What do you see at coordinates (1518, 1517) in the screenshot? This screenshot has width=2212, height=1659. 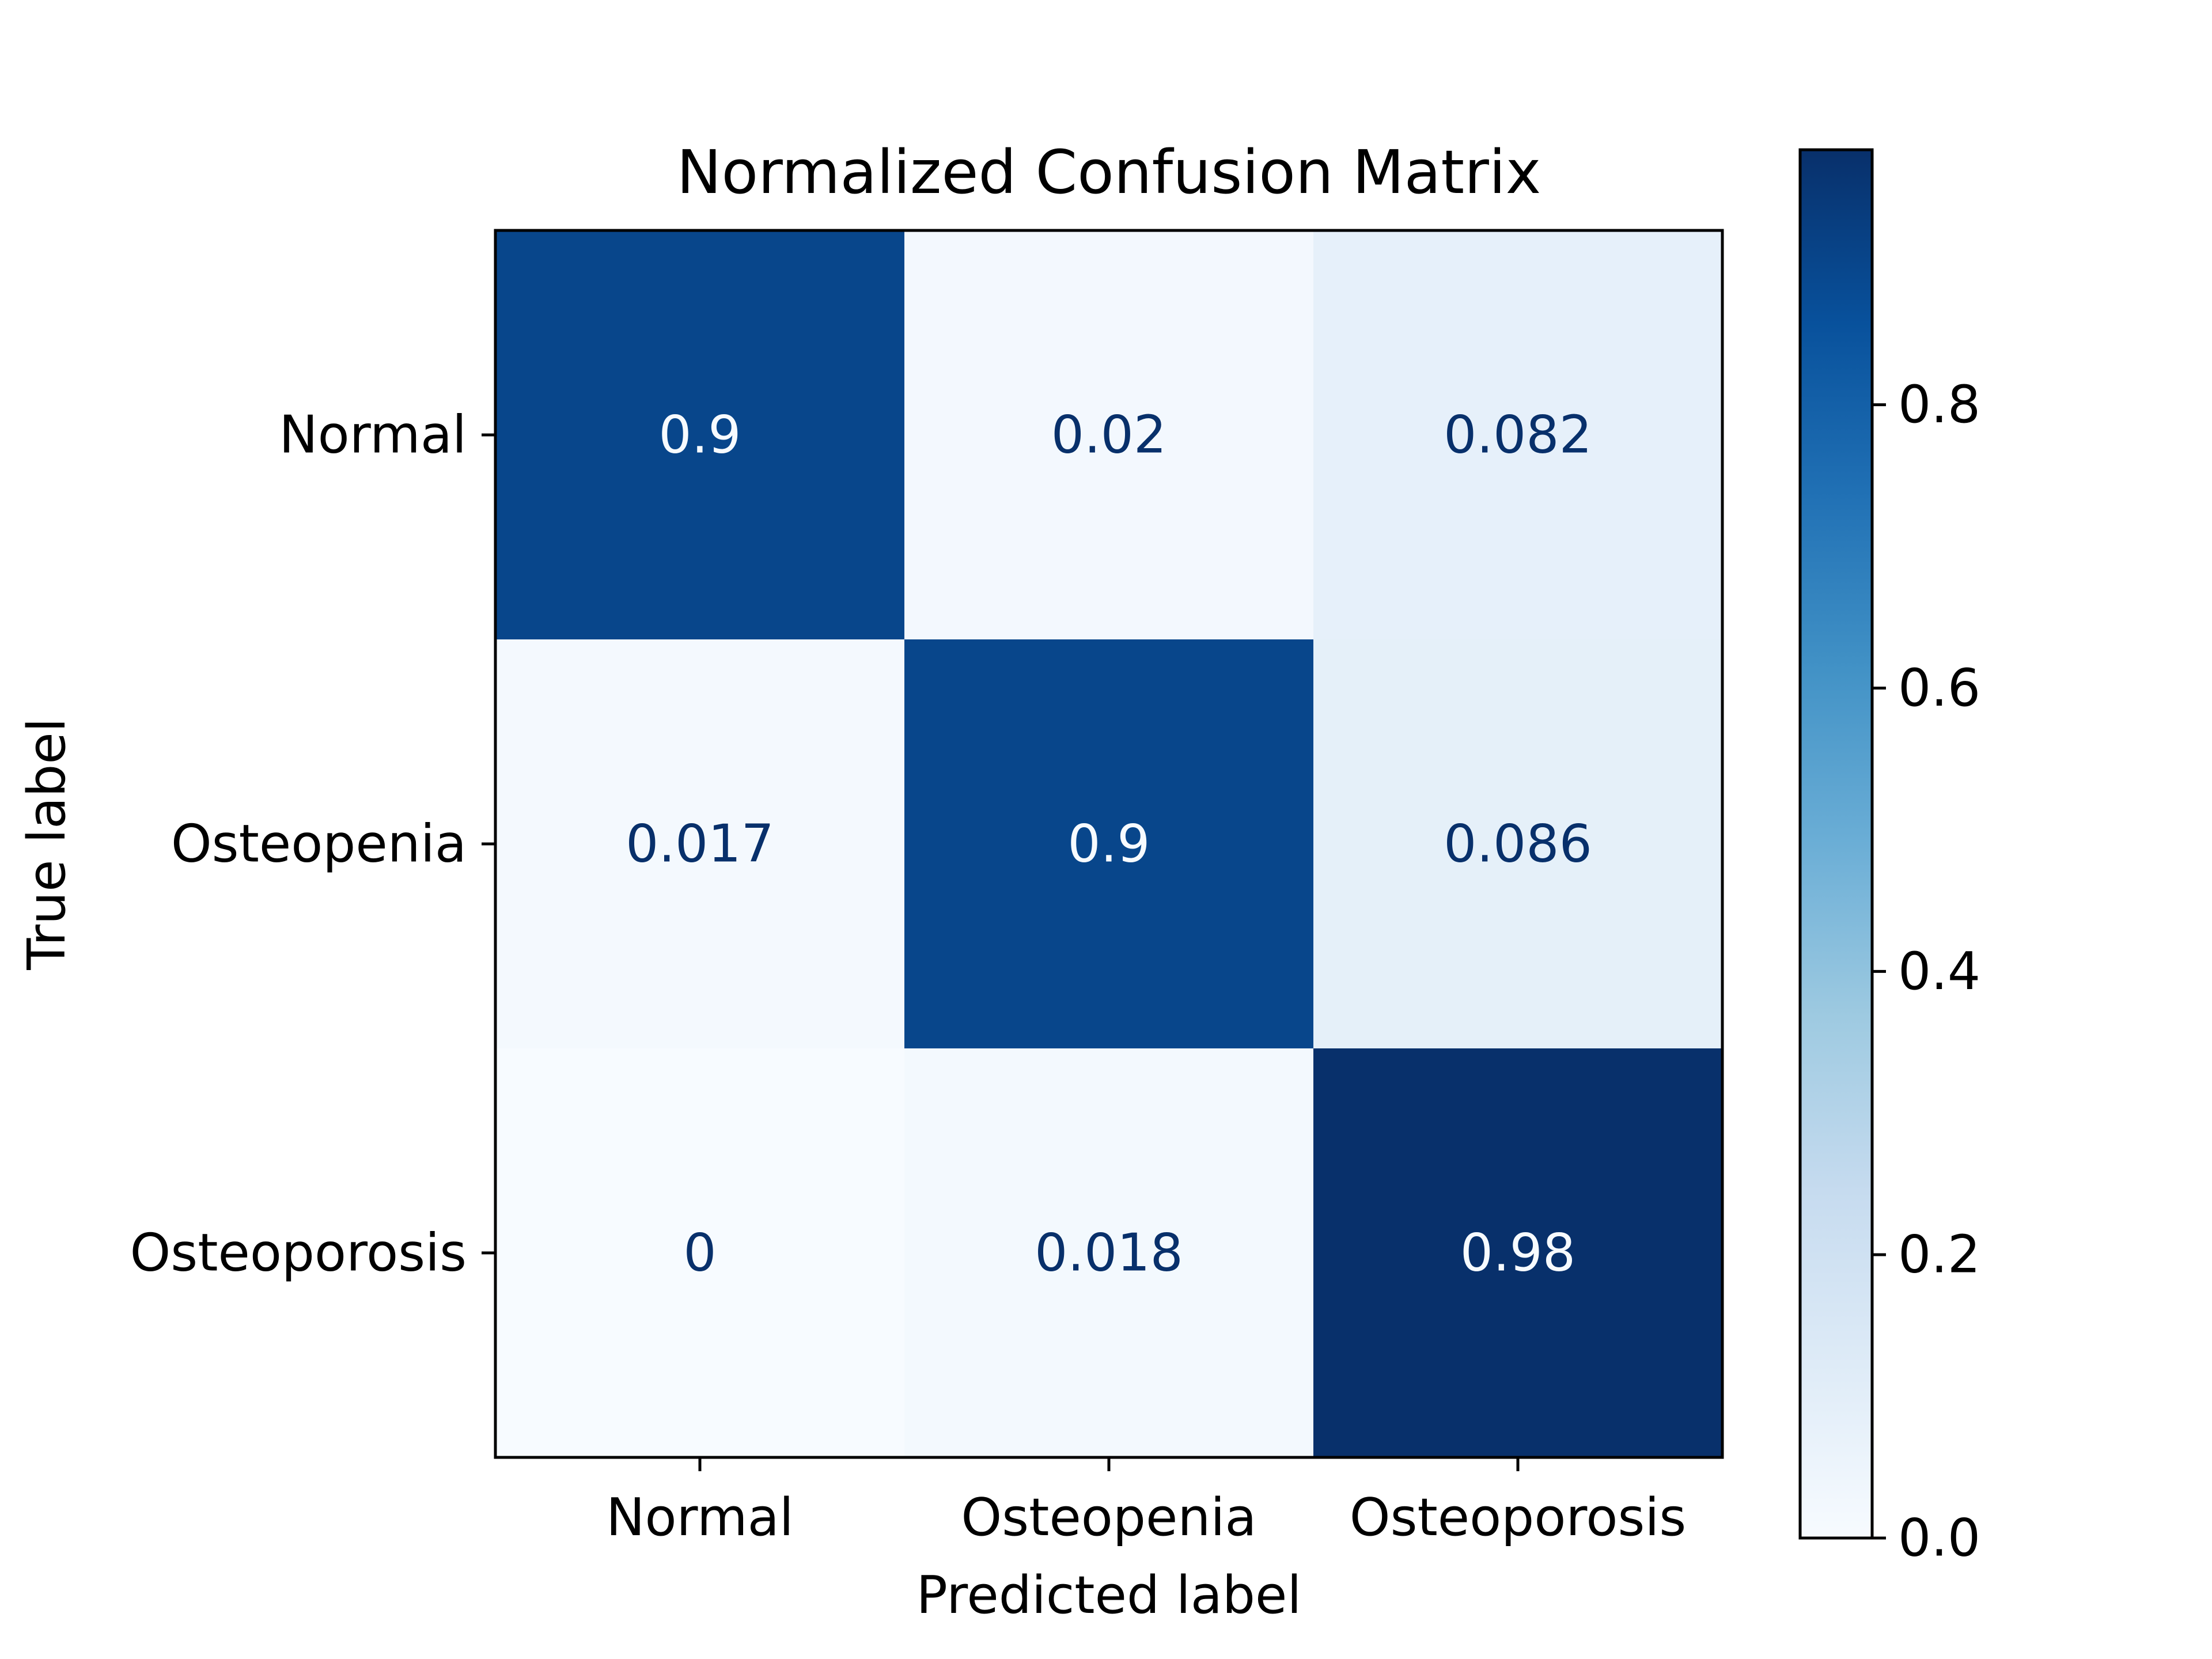 I see `x-tick-label: Osteoporosis` at bounding box center [1518, 1517].